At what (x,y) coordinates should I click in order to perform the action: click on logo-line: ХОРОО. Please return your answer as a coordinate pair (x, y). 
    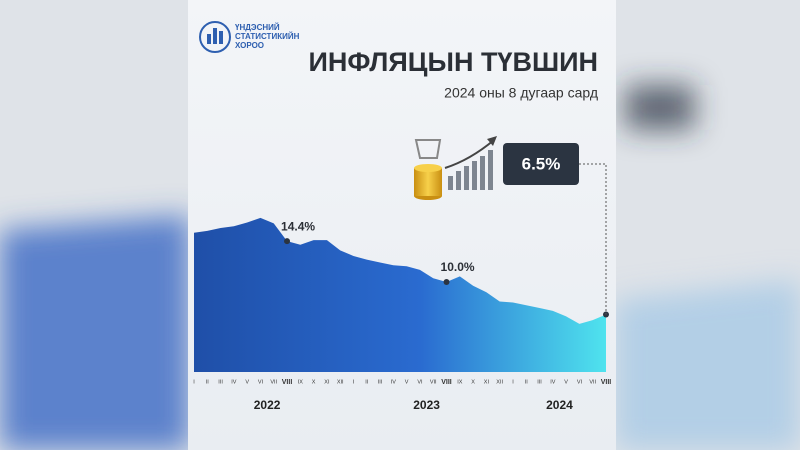
    Looking at the image, I should click on (249, 45).